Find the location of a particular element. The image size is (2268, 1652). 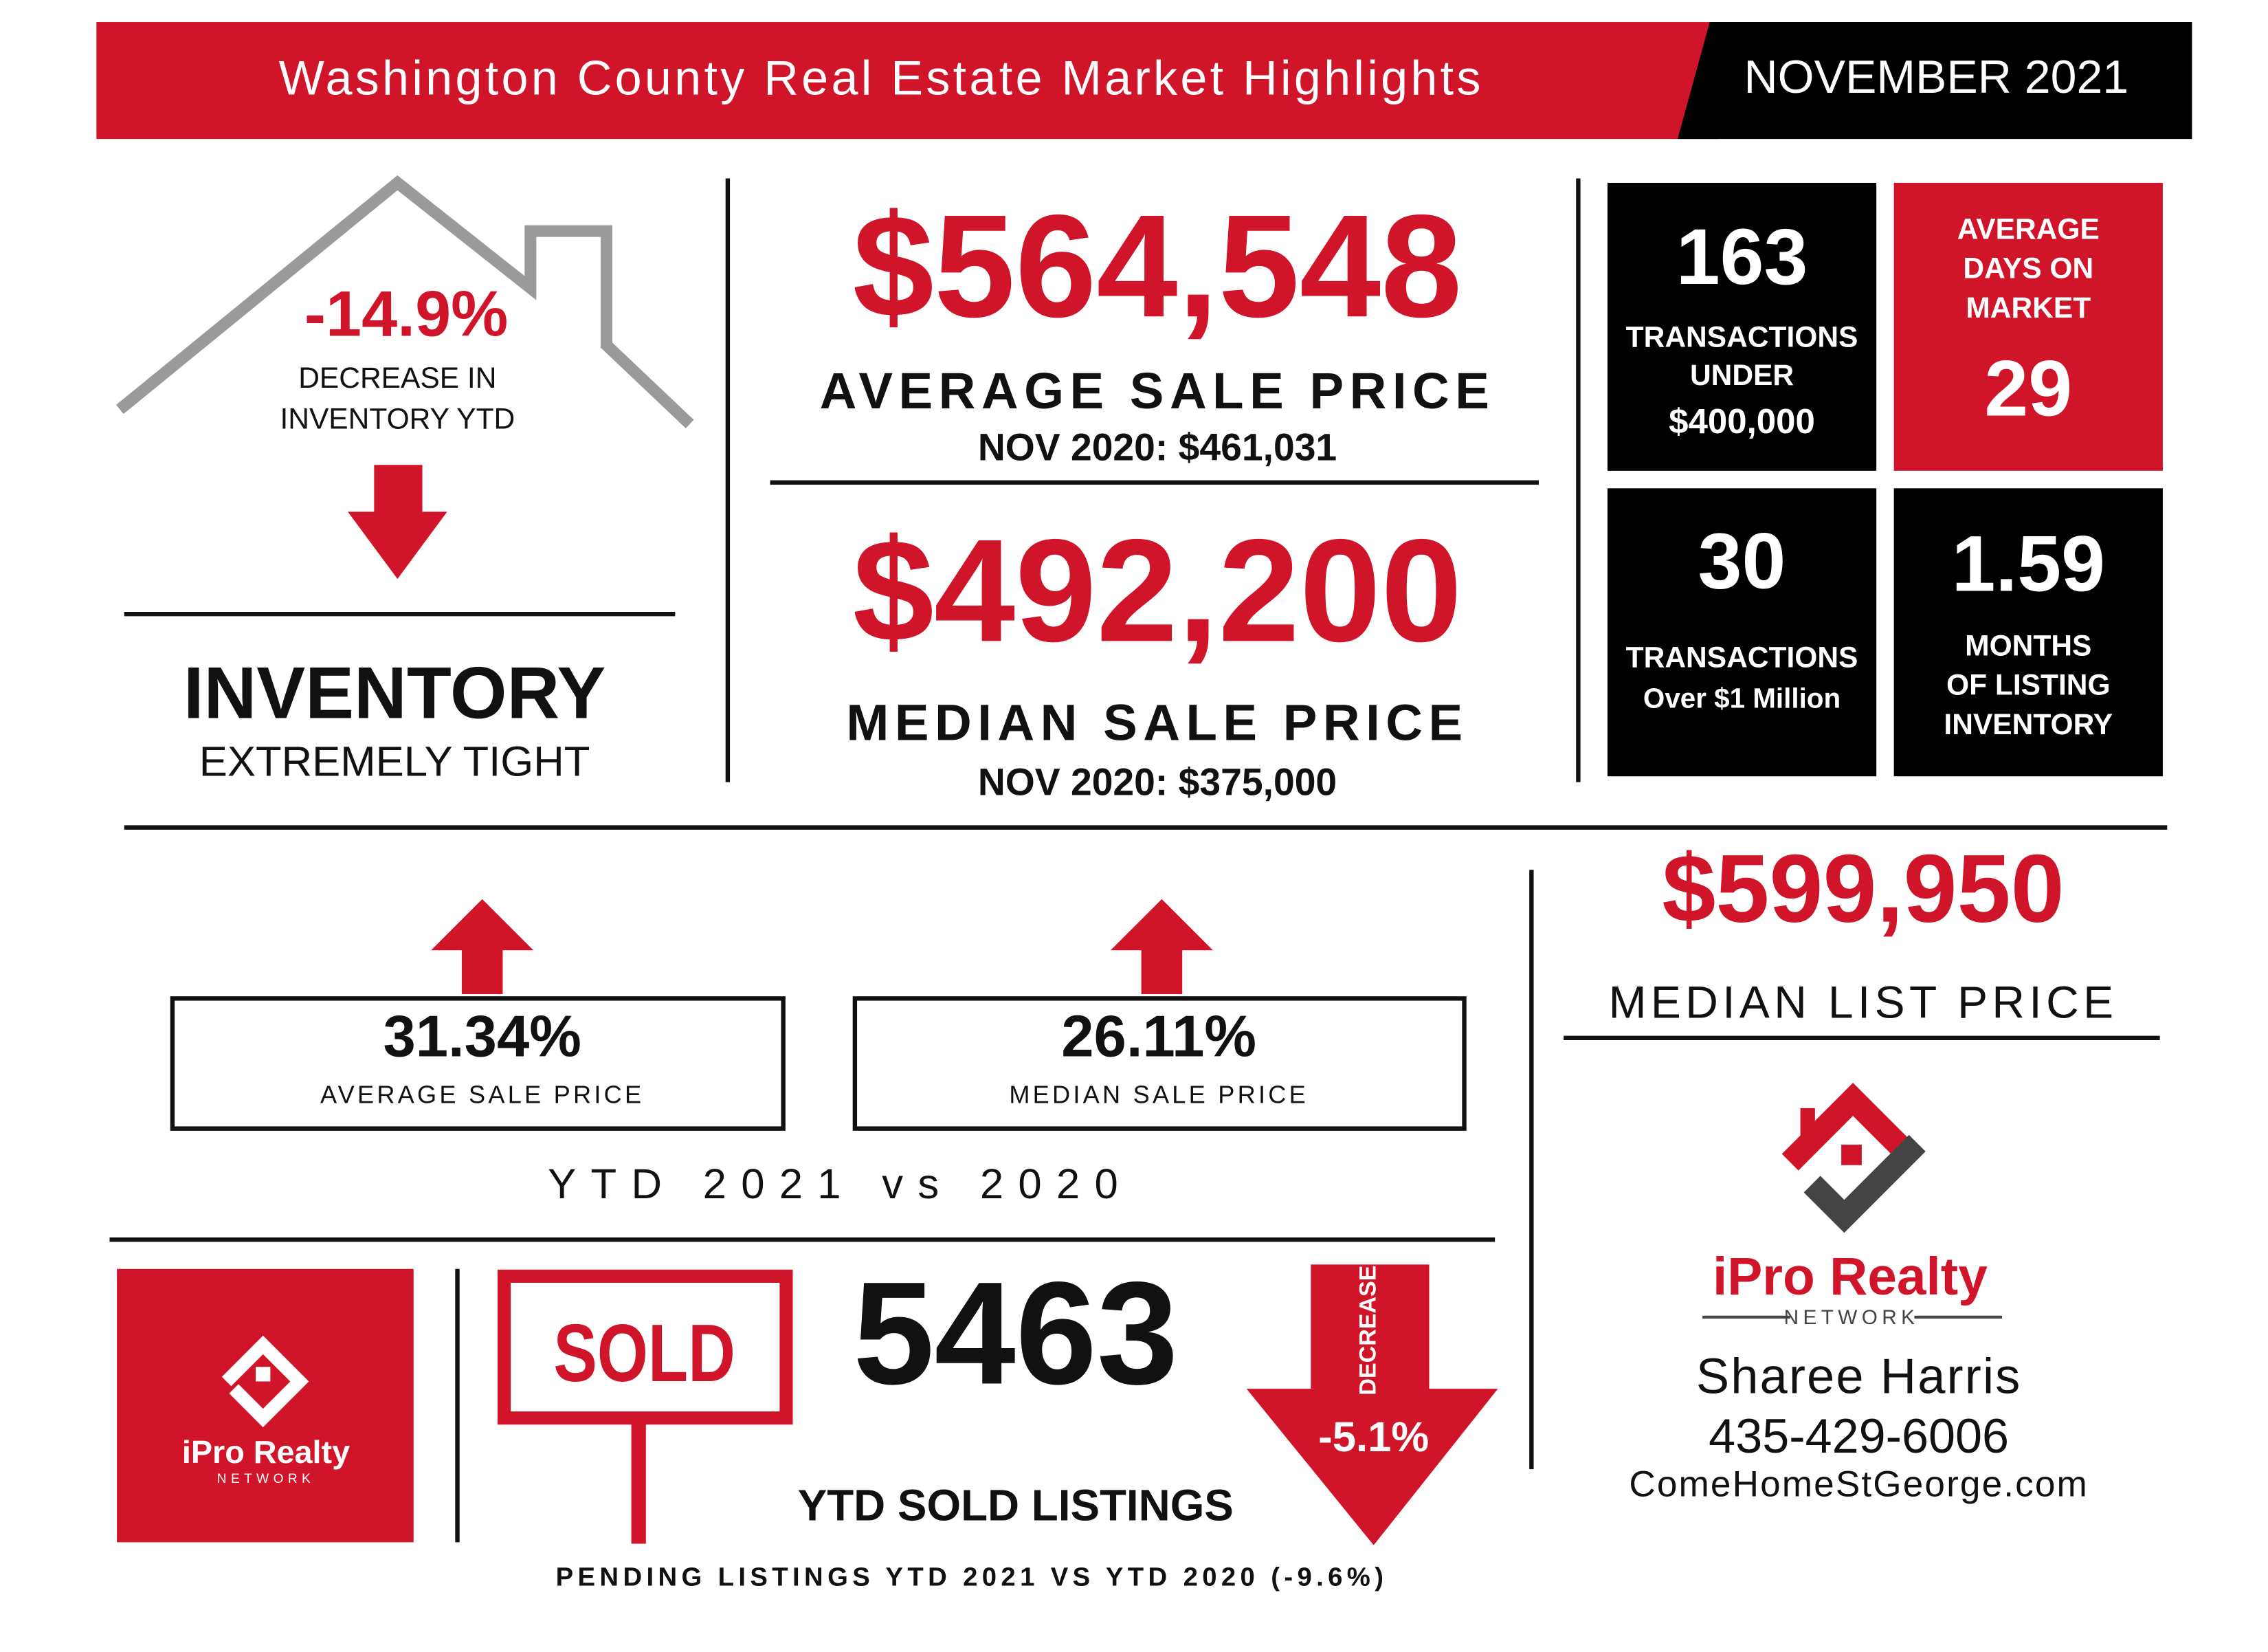

tile-value: 1.59 is located at coordinates (2028, 564).